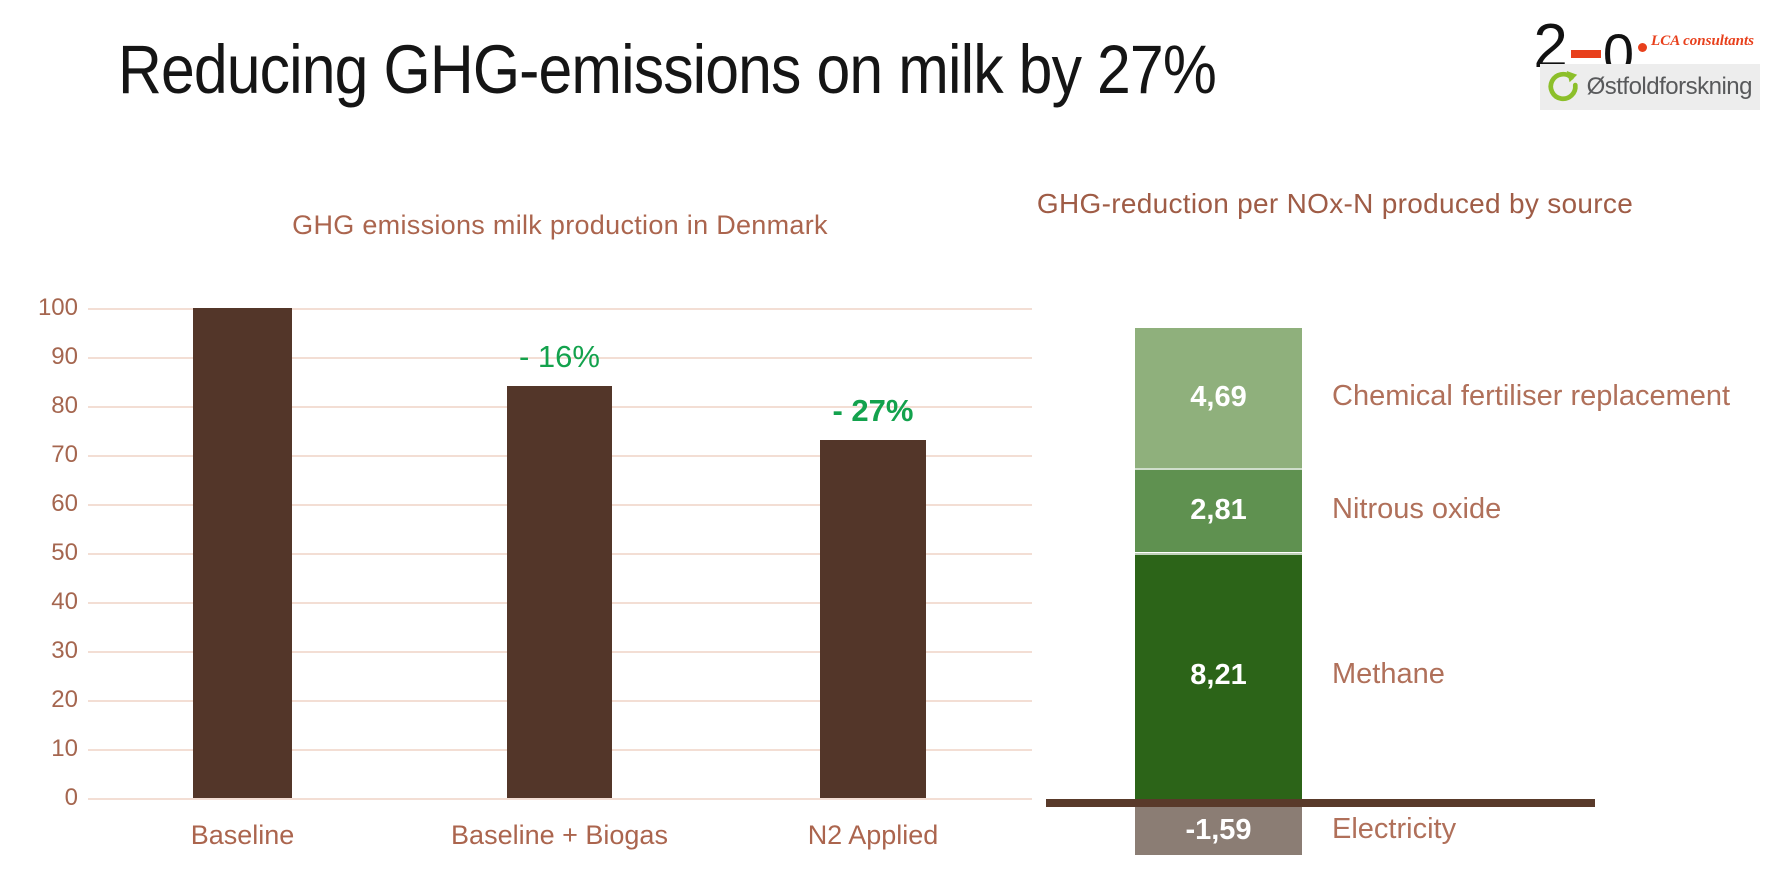 This screenshot has height=892, width=1770. Describe the element at coordinates (64, 503) in the screenshot. I see `y-tick-label: 60` at that location.